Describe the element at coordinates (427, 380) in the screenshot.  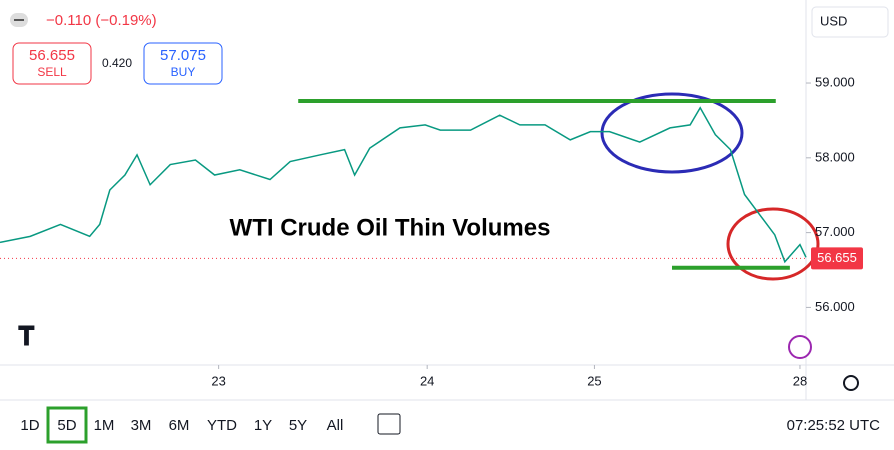
I see `x-tick-label: 24` at that location.